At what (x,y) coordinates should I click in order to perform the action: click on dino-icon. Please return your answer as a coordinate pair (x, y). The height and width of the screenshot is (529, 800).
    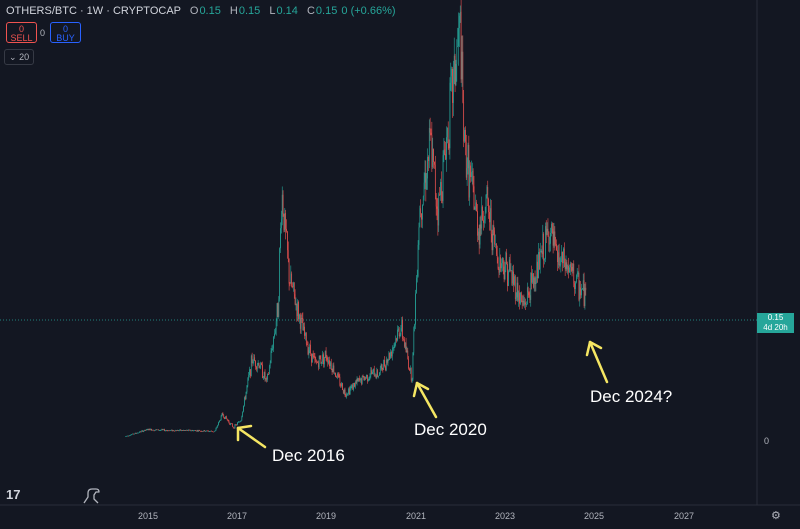
    Looking at the image, I should click on (93, 495).